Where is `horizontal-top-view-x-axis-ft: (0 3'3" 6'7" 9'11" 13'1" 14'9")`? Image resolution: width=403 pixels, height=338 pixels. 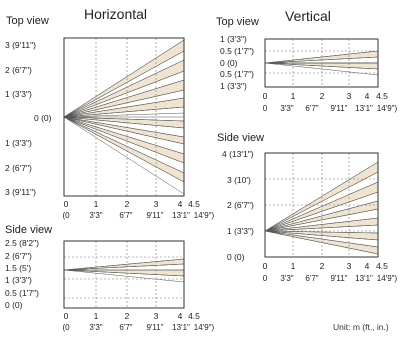 horizontal-top-view-x-axis-ft: (0 3'3" 6'7" 9'11" 13'1" 14'9") is located at coordinates (138, 215).